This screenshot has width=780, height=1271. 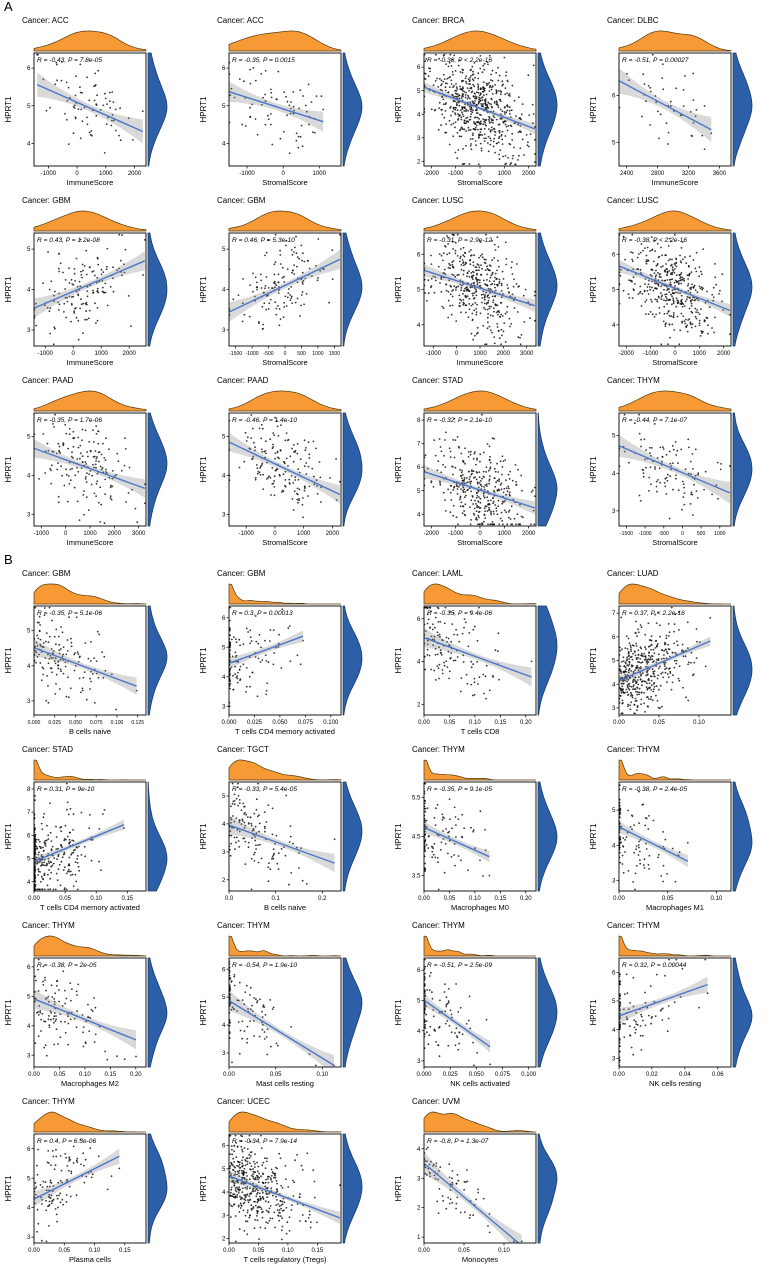 I want to click on x-axis-label: Macrophages M2, so click(x=90, y=1083).